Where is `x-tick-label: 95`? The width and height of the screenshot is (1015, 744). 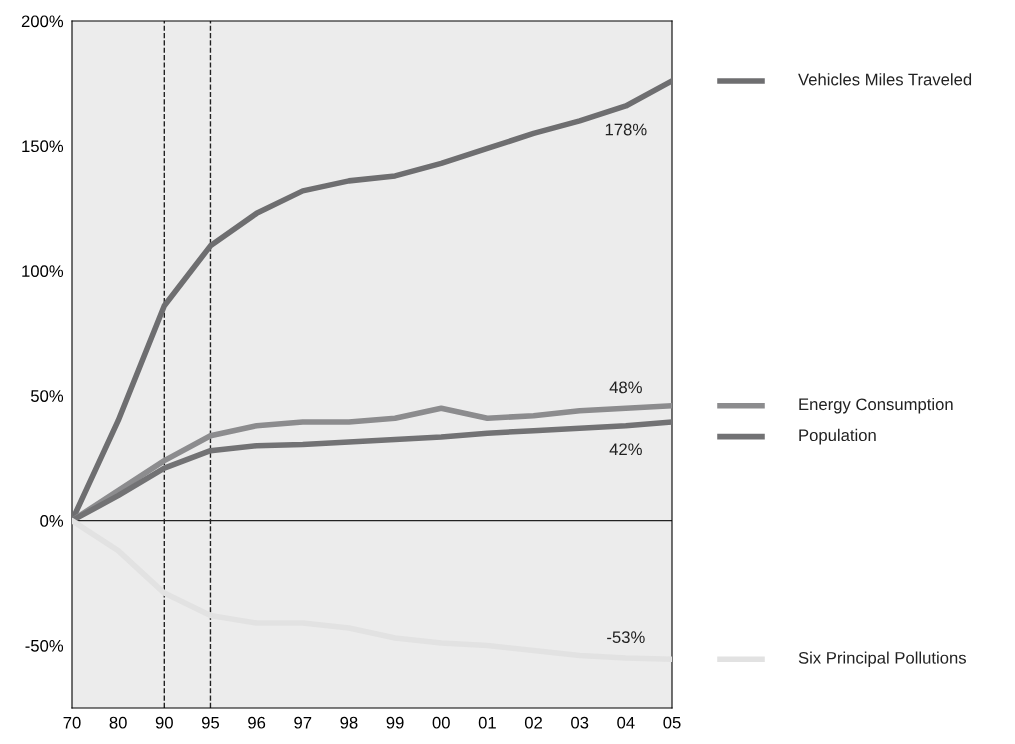
x-tick-label: 95 is located at coordinates (210, 722).